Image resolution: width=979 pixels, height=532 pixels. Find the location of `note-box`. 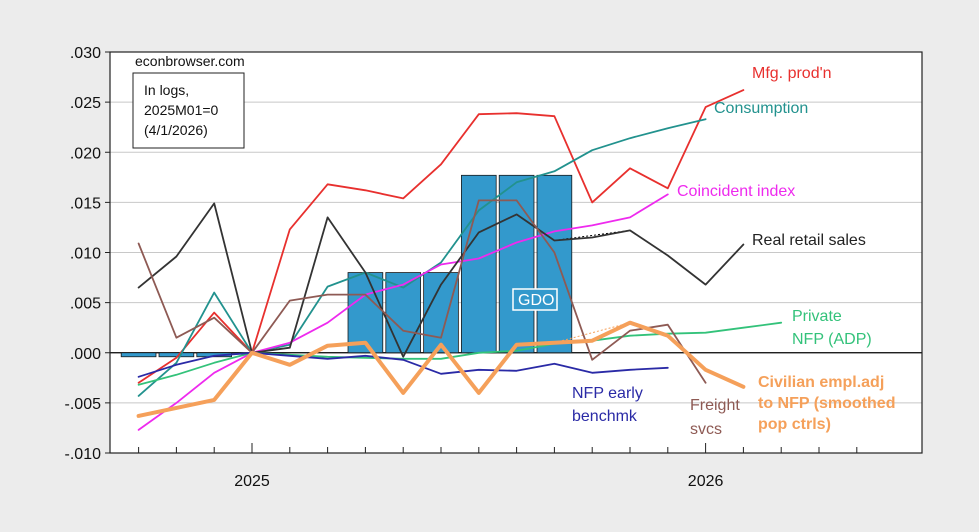

note-box is located at coordinates (188, 110).